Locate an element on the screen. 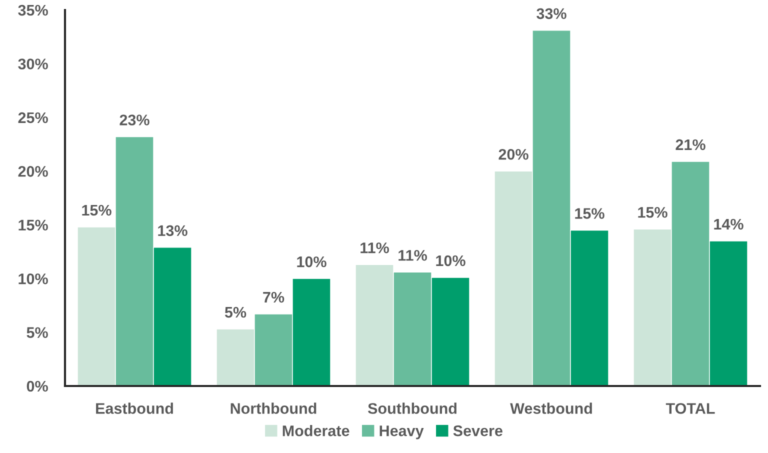 The width and height of the screenshot is (768, 453). y-tick-label: 25% is located at coordinates (33, 118).